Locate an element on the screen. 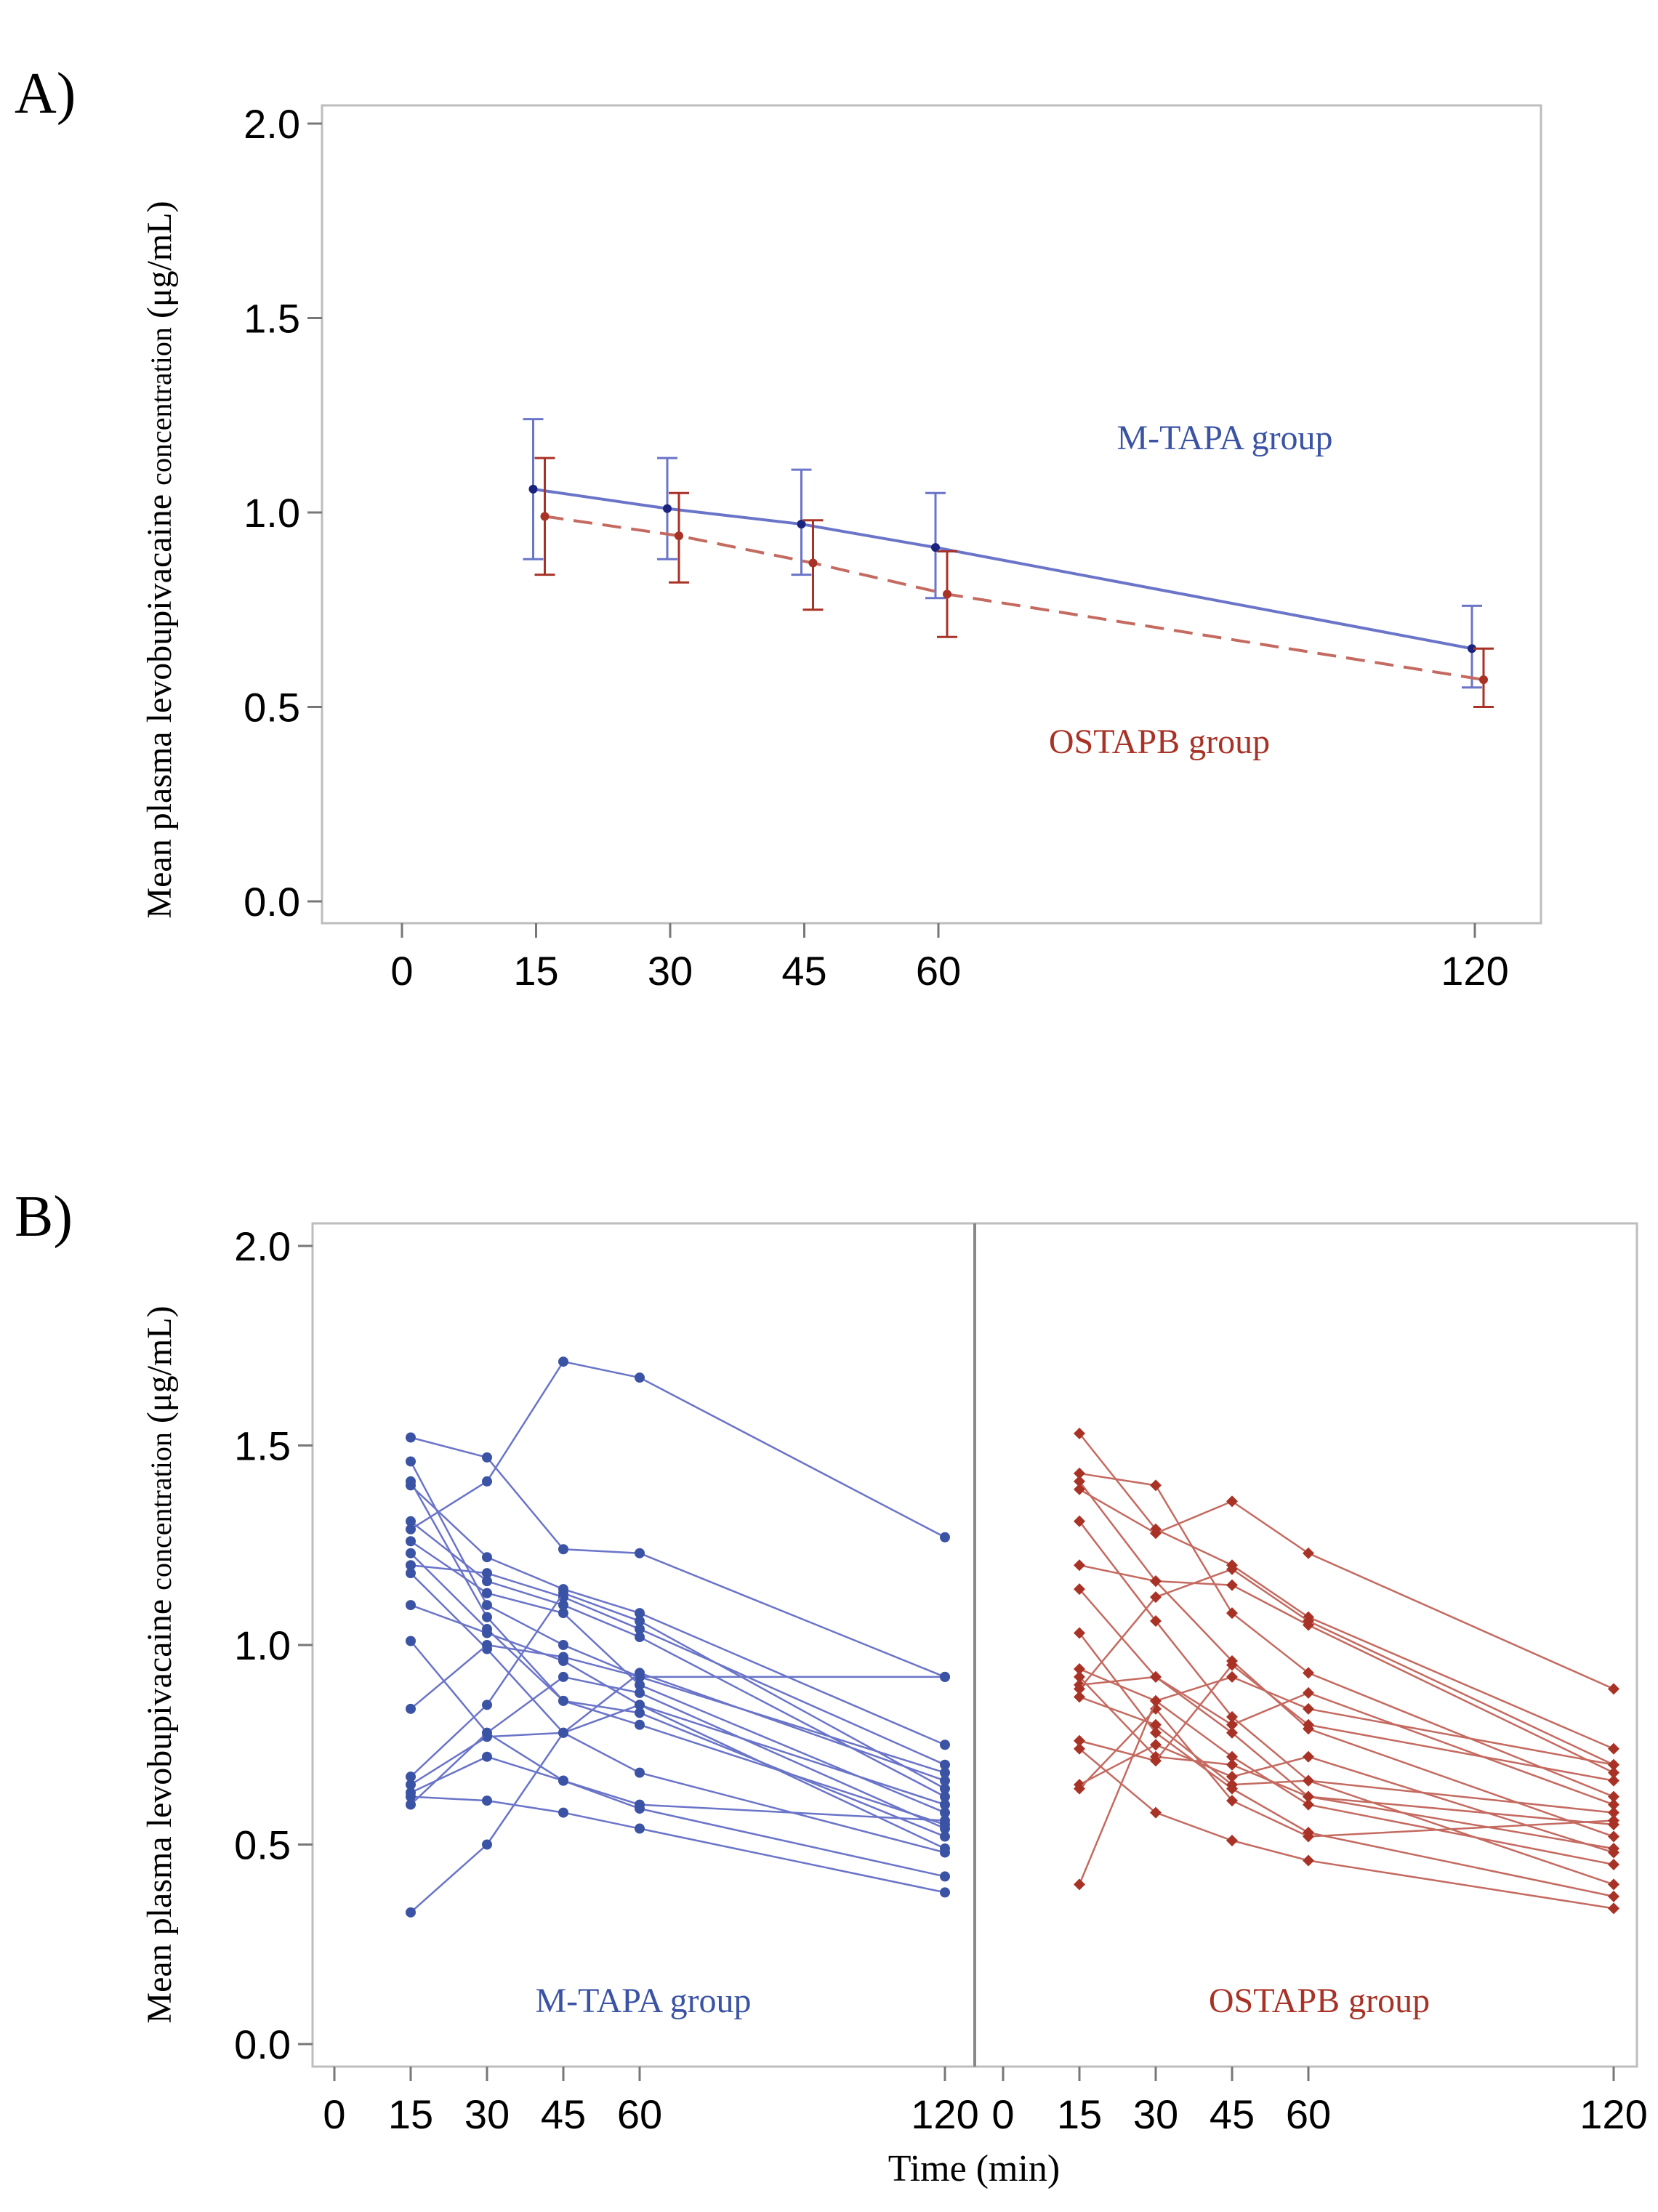  ostapb-mean-line is located at coordinates (1014, 598).